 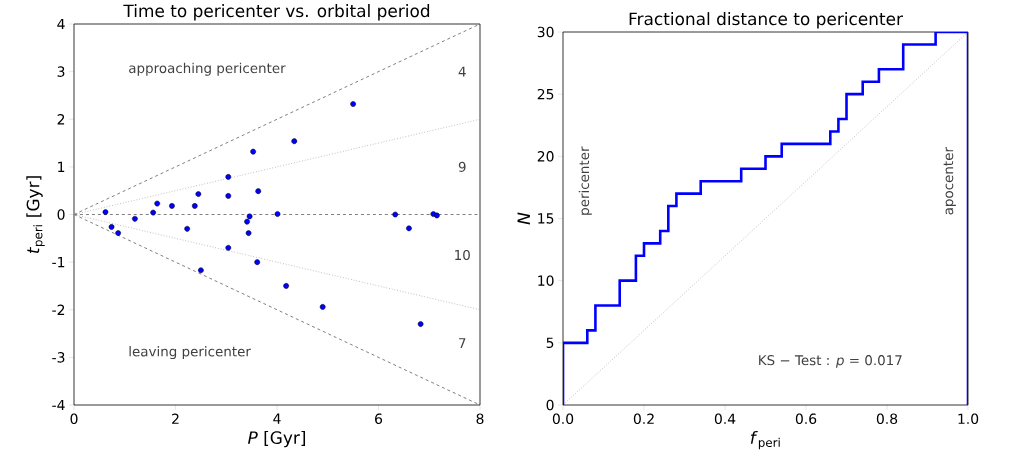 I want to click on x-tick-label: 6, so click(x=379, y=419).